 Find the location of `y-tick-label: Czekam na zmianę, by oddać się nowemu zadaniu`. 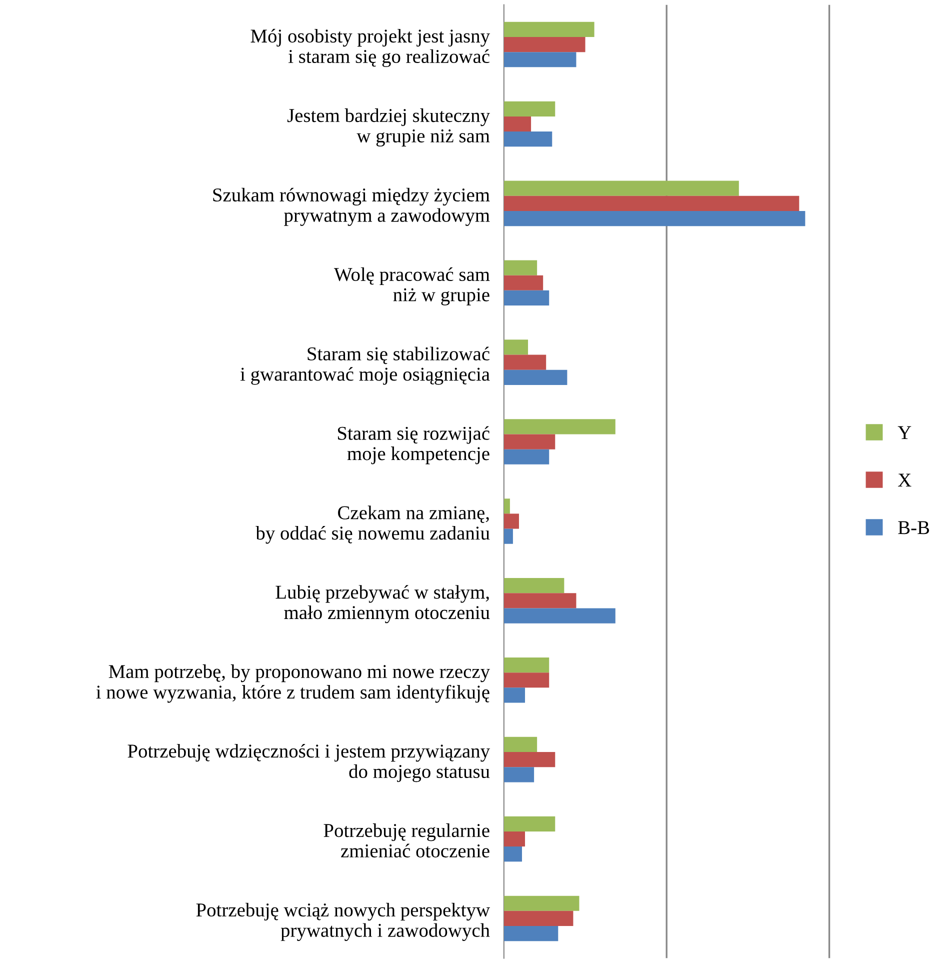

y-tick-label: Czekam na zmianę, by oddać się nowemu zadaniu is located at coordinates (373, 525).